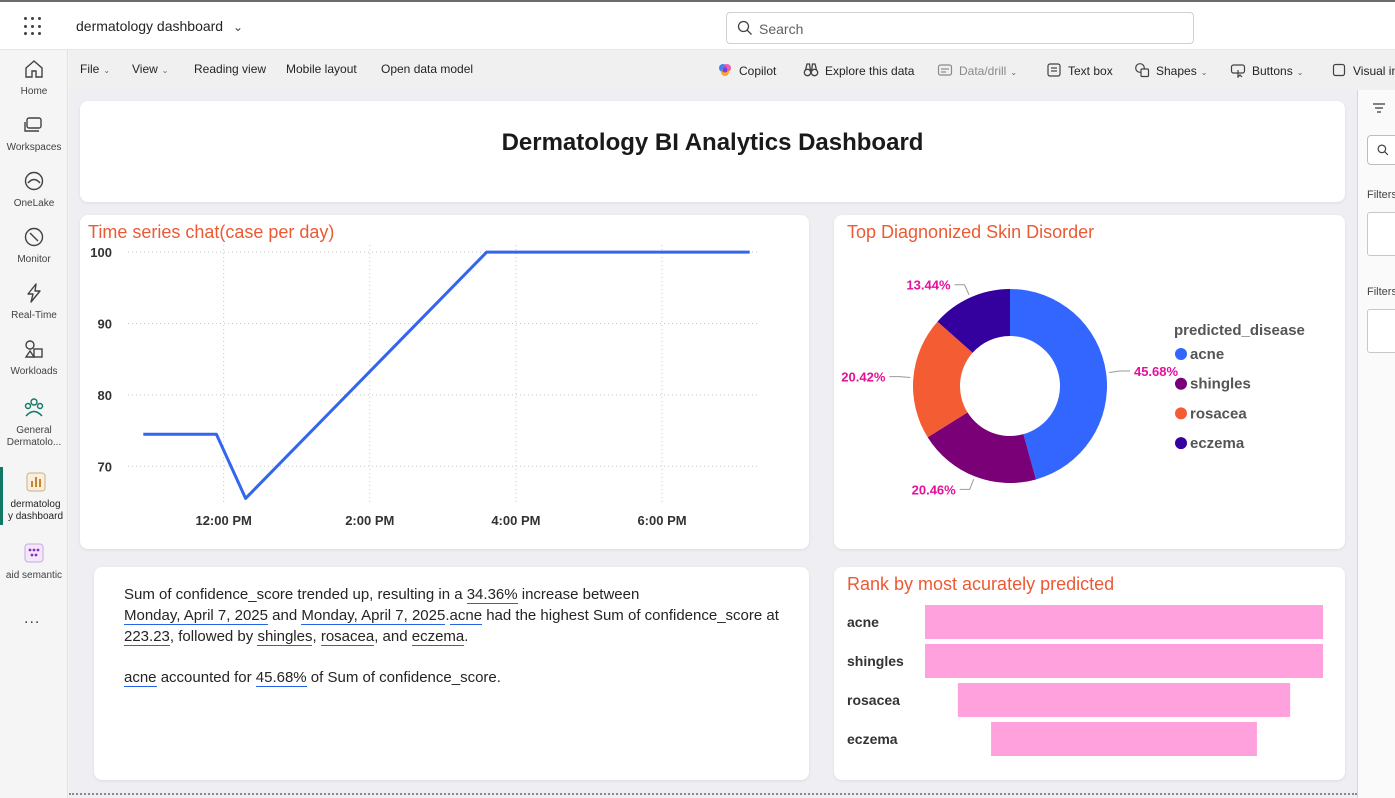 Image resolution: width=1395 pixels, height=798 pixels. What do you see at coordinates (438, 637) in the screenshot?
I see `narrative-value: eczema` at bounding box center [438, 637].